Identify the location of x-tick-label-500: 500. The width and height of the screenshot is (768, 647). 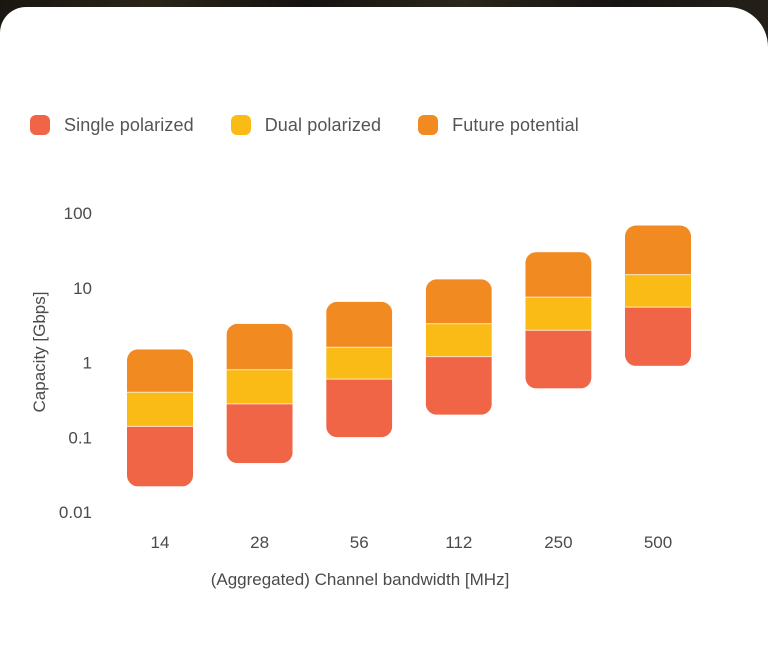
(658, 542).